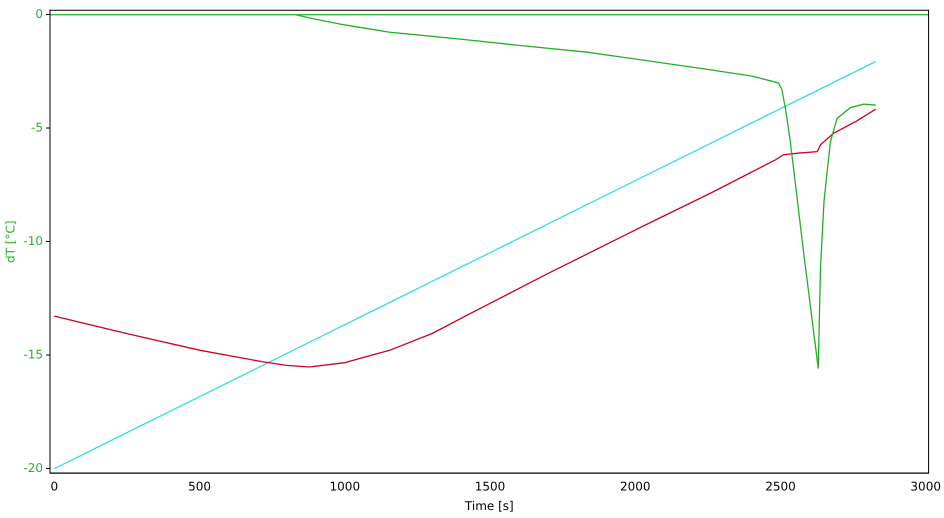  What do you see at coordinates (54, 487) in the screenshot?
I see `x-tick-label: 0` at bounding box center [54, 487].